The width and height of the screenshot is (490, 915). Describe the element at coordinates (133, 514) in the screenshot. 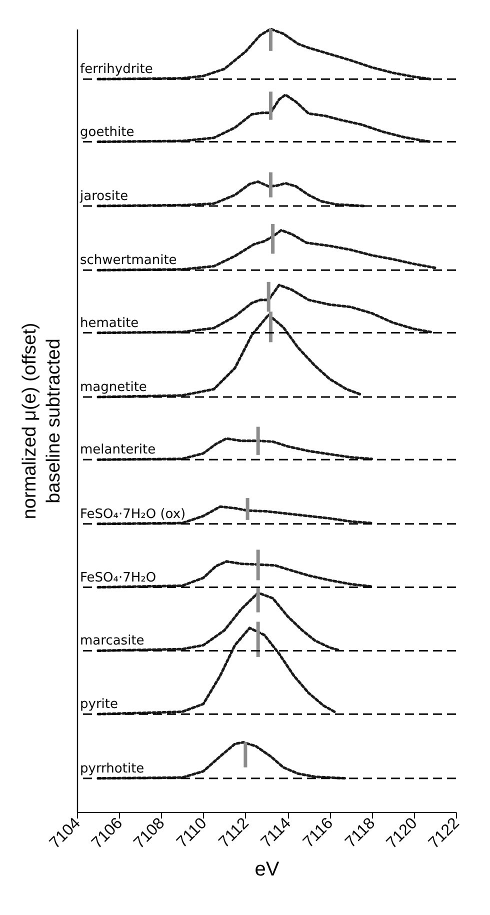

I see `series-label: FeSO₄·7H₂O (ox)` at that location.